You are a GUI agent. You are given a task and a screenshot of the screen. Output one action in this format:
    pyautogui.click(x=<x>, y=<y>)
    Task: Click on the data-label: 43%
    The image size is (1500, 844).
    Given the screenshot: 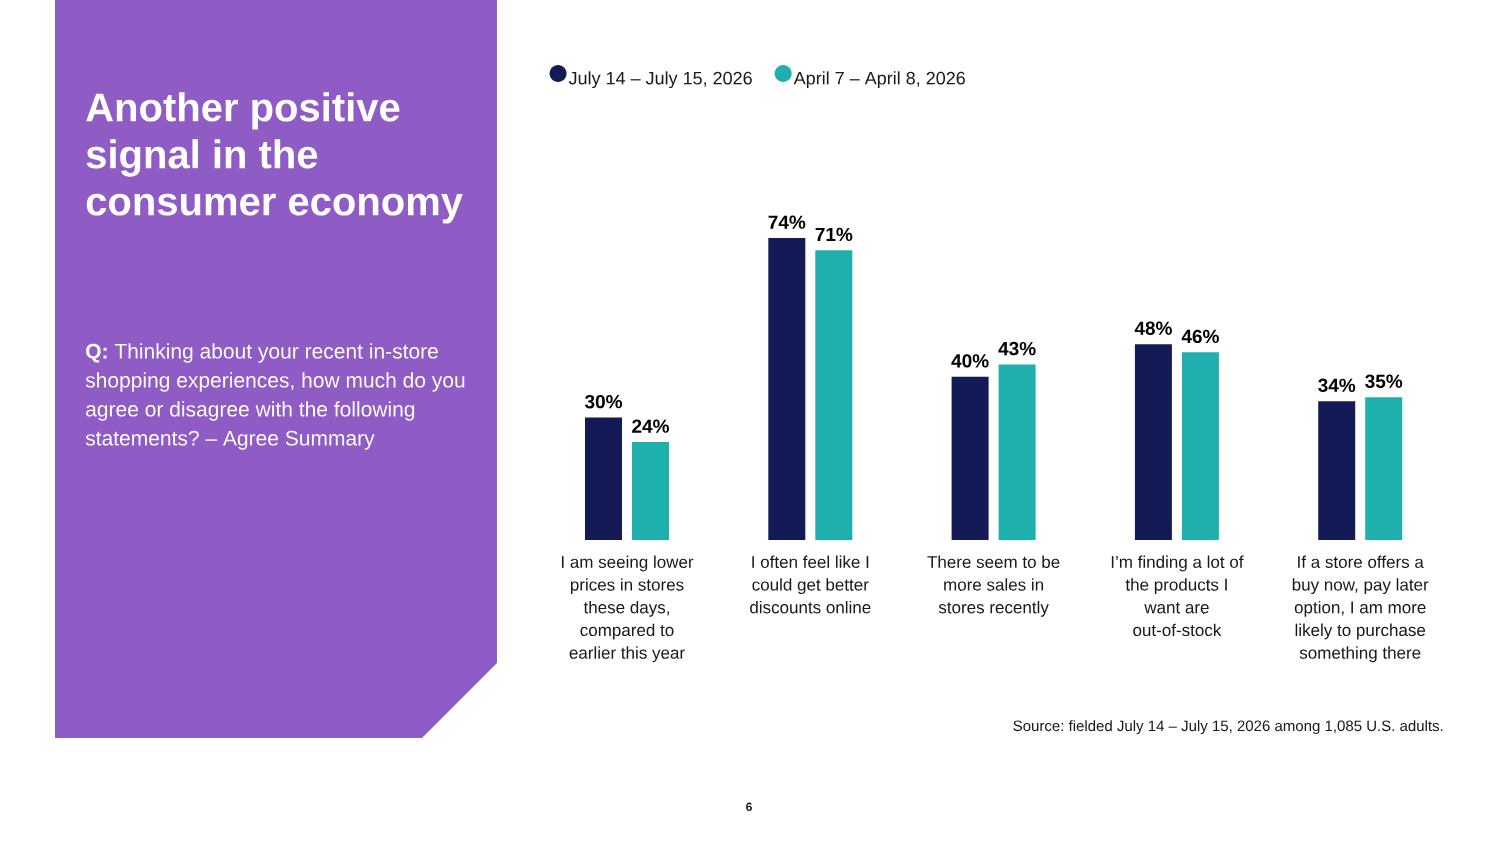 What is the action you would take?
    pyautogui.click(x=1017, y=348)
    